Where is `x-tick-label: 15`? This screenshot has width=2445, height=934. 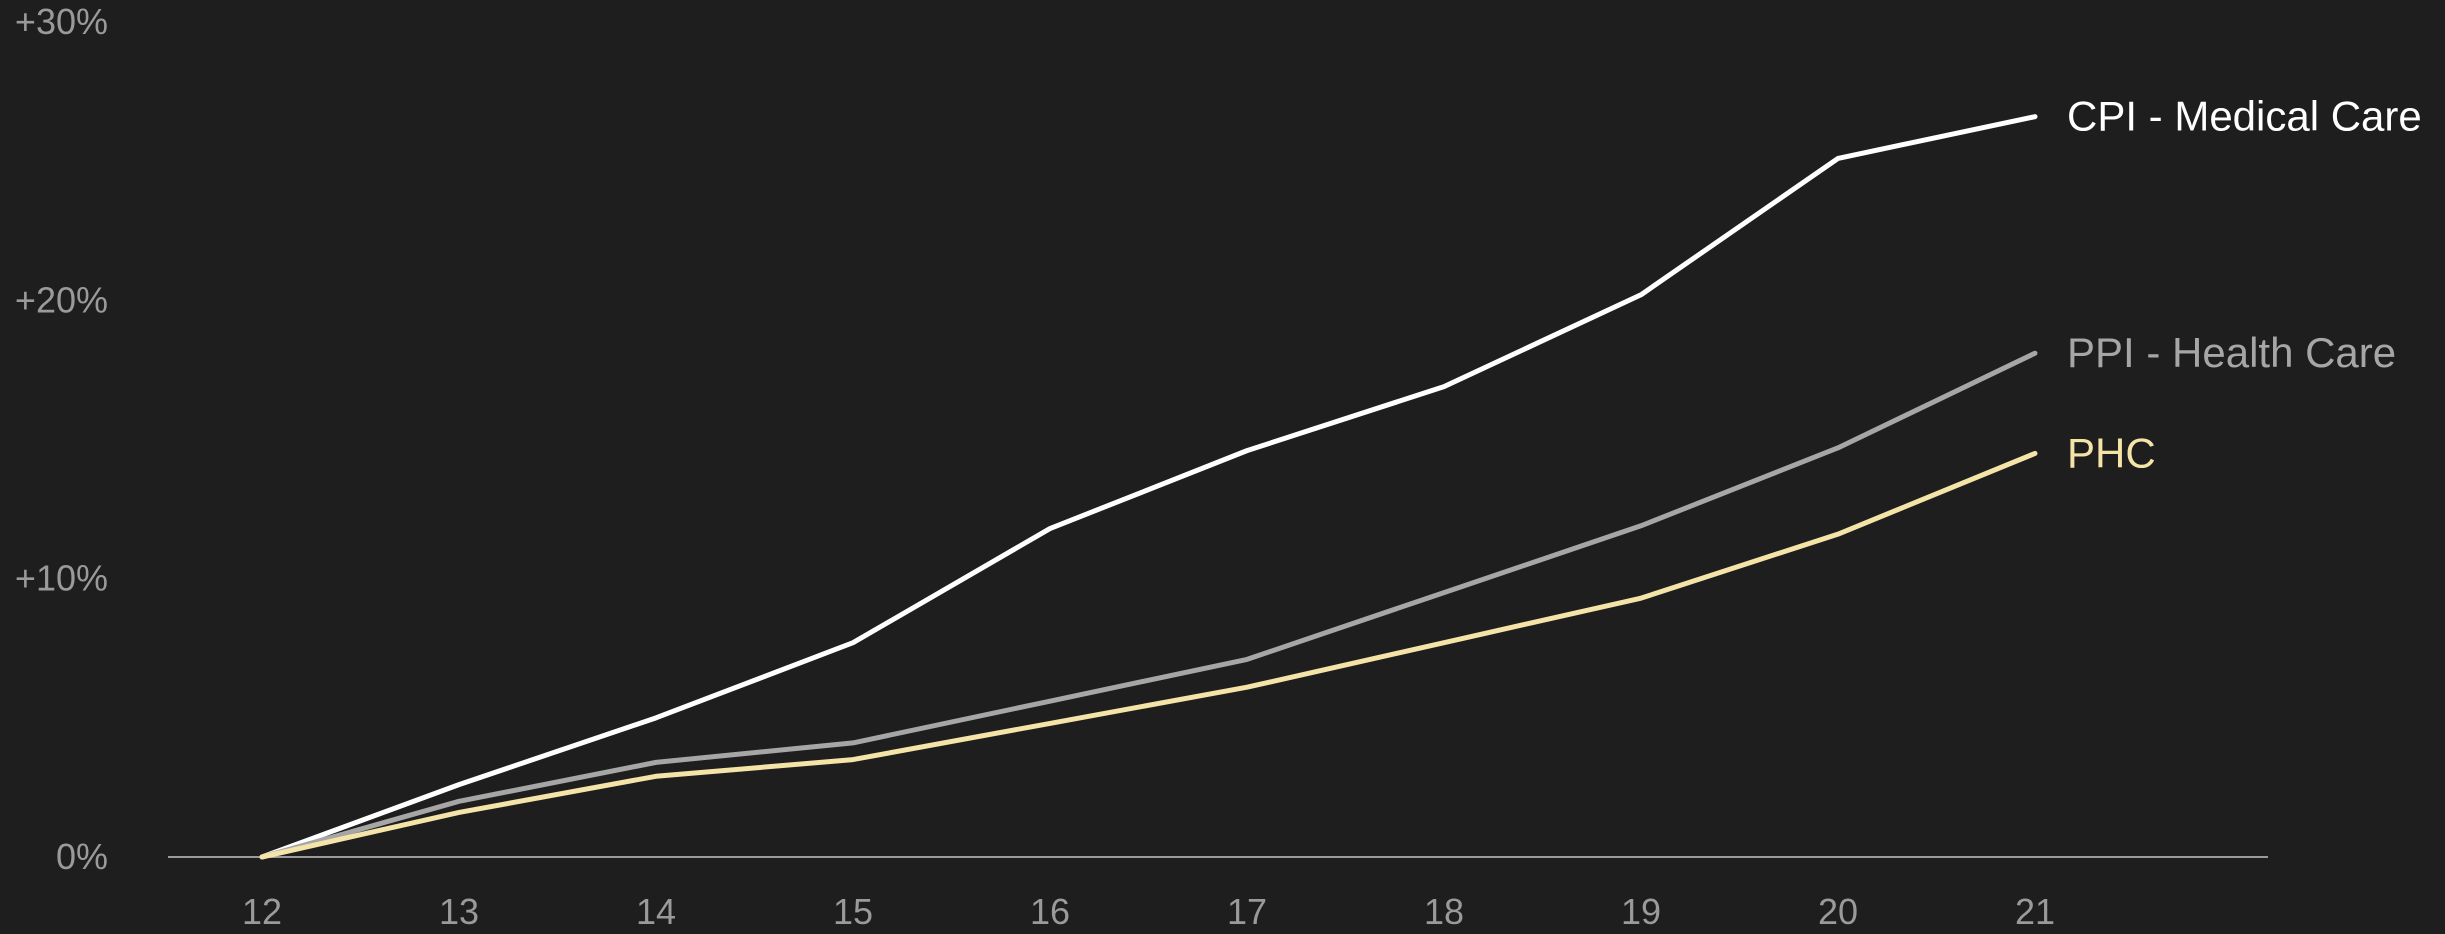
x-tick-label: 15 is located at coordinates (853, 910).